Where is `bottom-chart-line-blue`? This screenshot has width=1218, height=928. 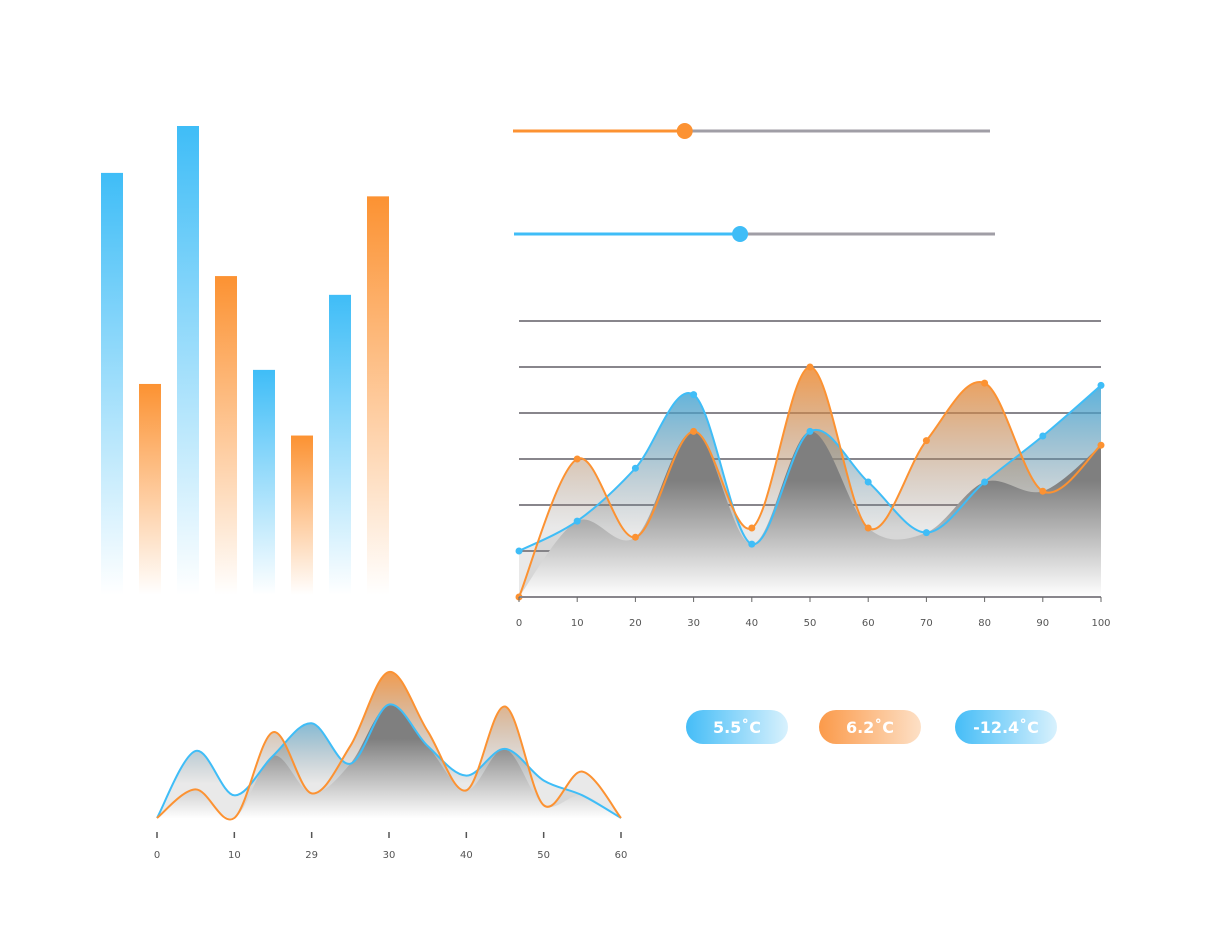
bottom-chart-line-blue is located at coordinates (389, 761).